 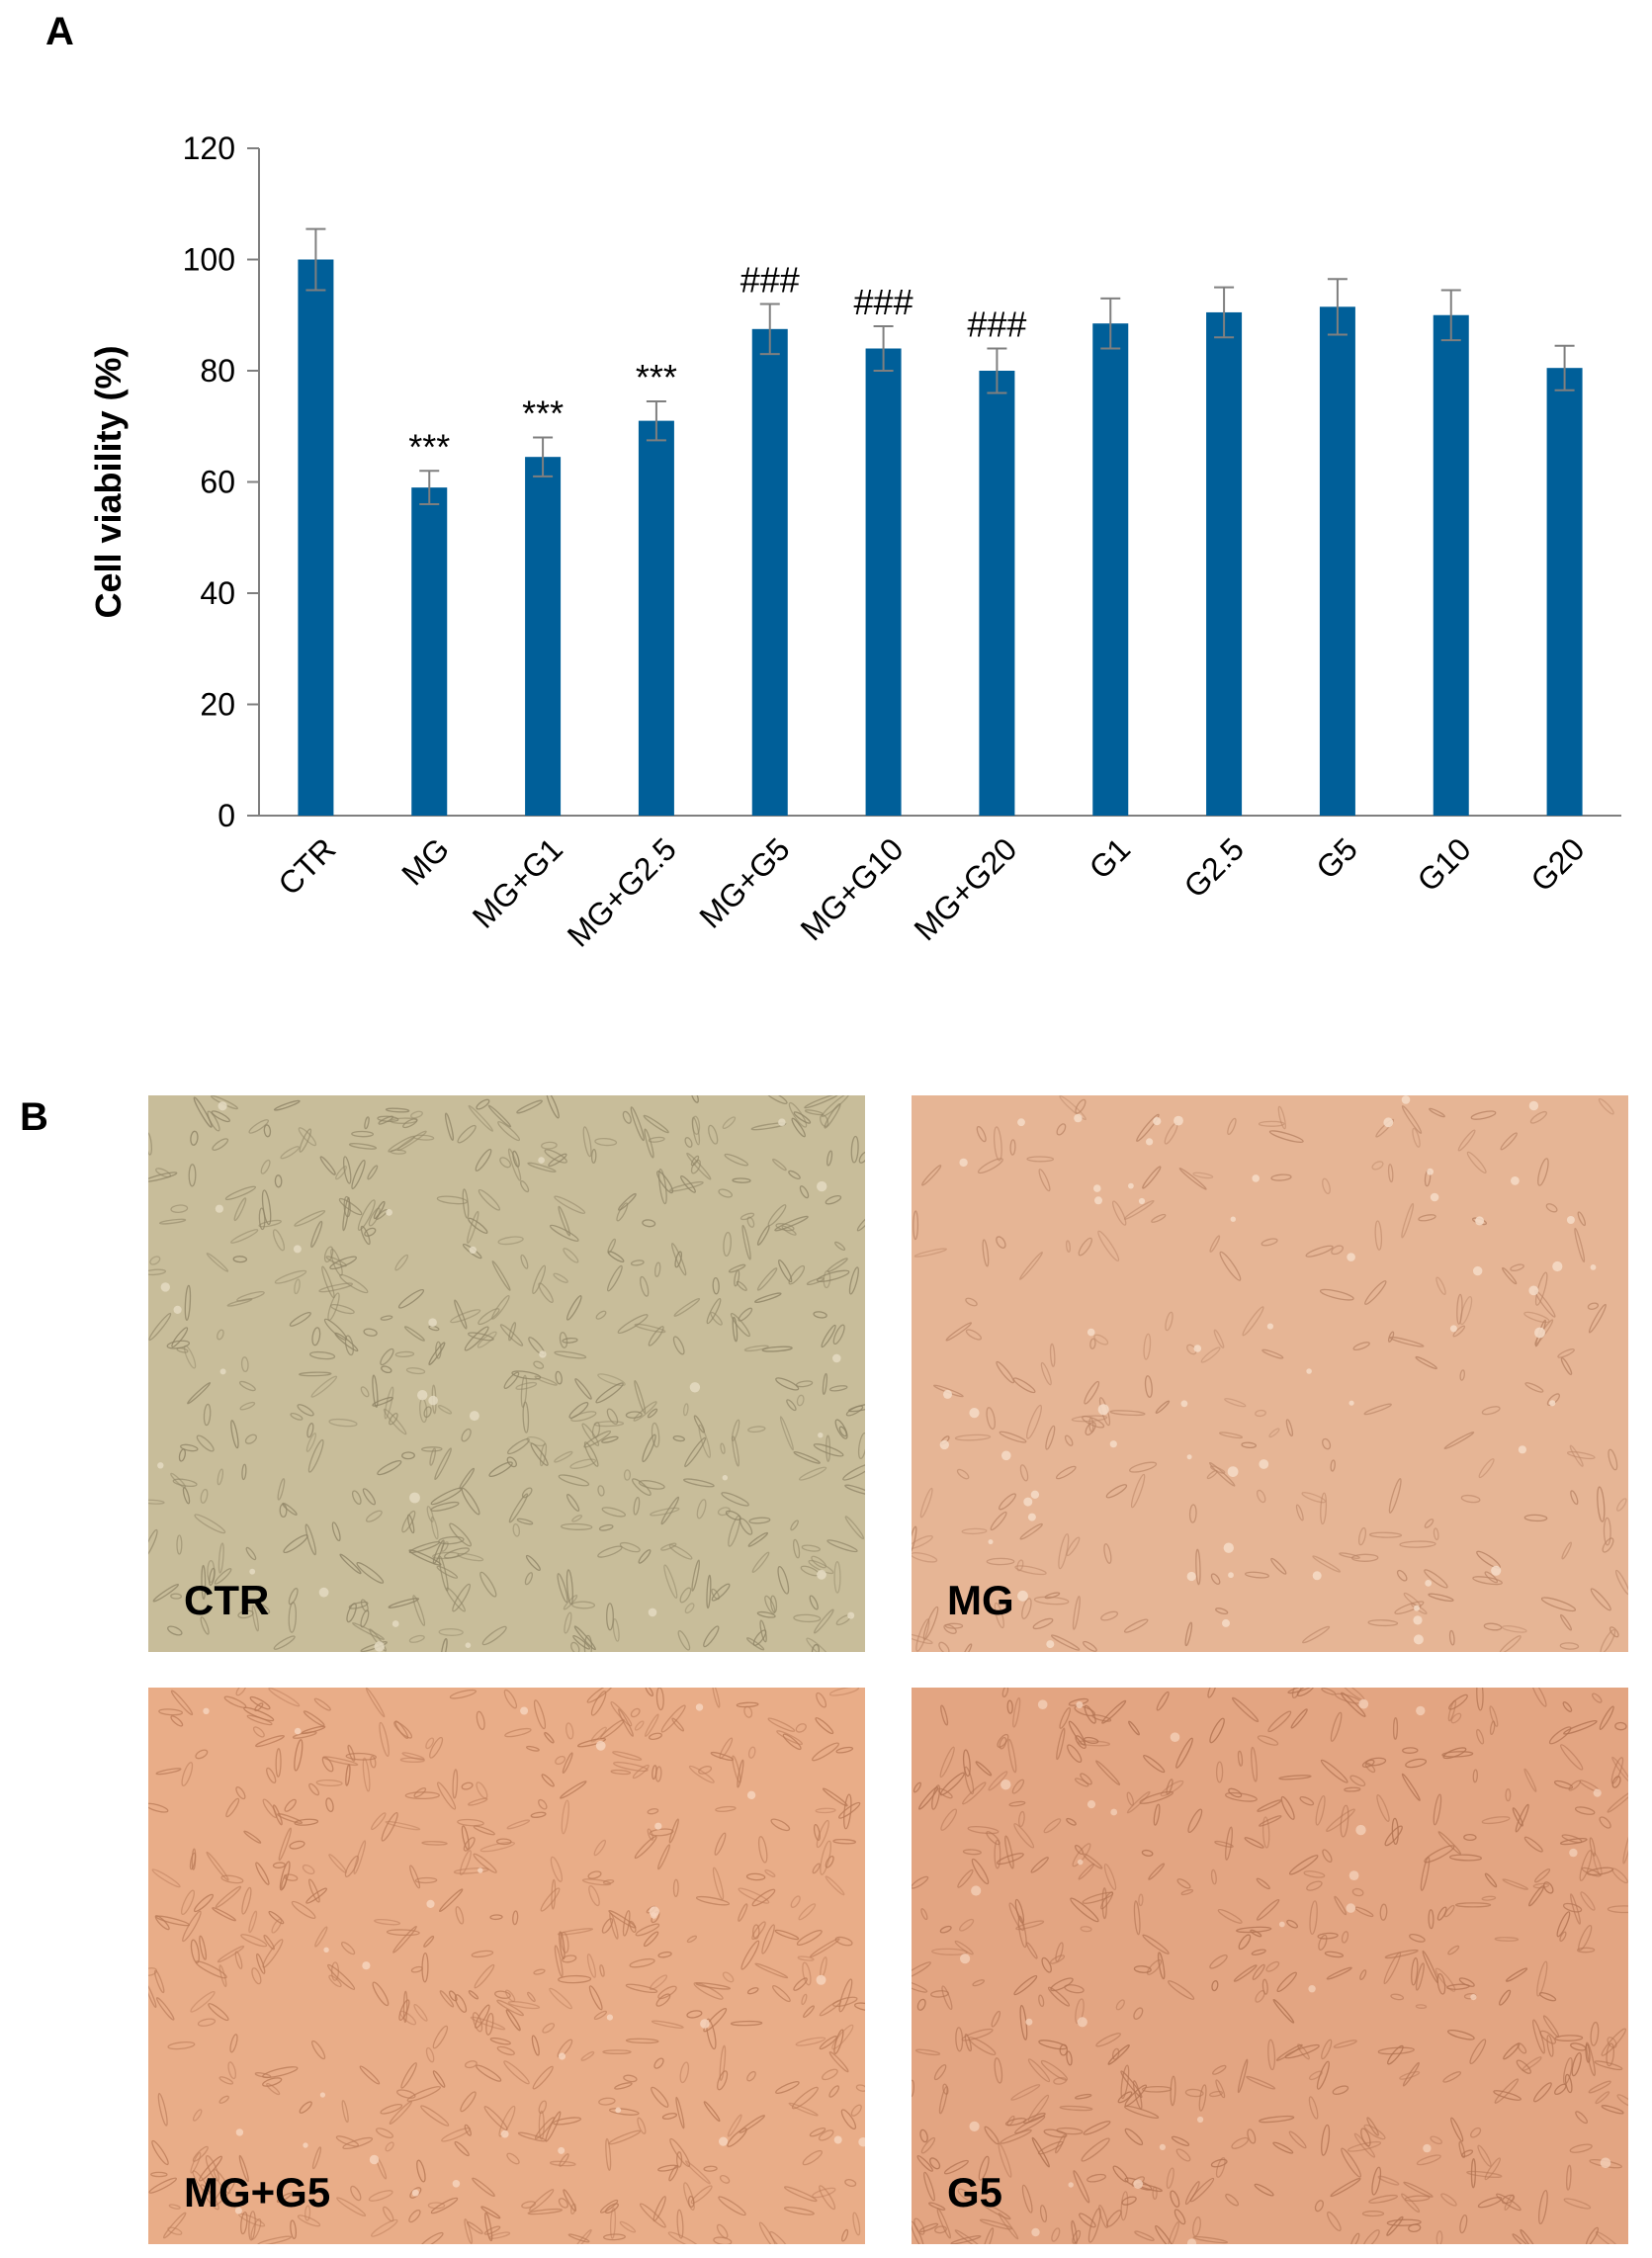 What do you see at coordinates (981, 1600) in the screenshot?
I see `micrograph-label: MG` at bounding box center [981, 1600].